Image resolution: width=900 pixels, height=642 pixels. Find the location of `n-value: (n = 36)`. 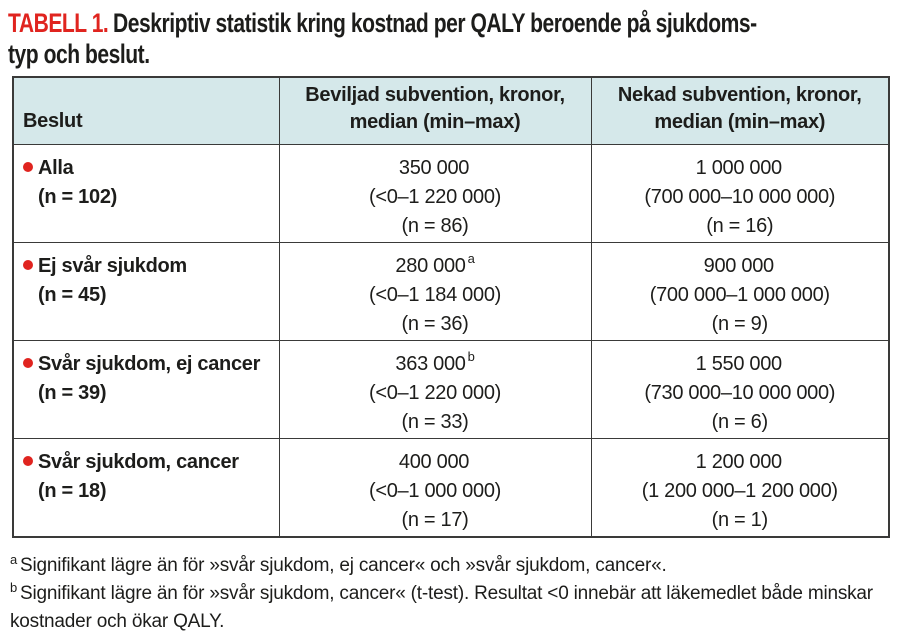

n-value: (n = 36) is located at coordinates (435, 324).